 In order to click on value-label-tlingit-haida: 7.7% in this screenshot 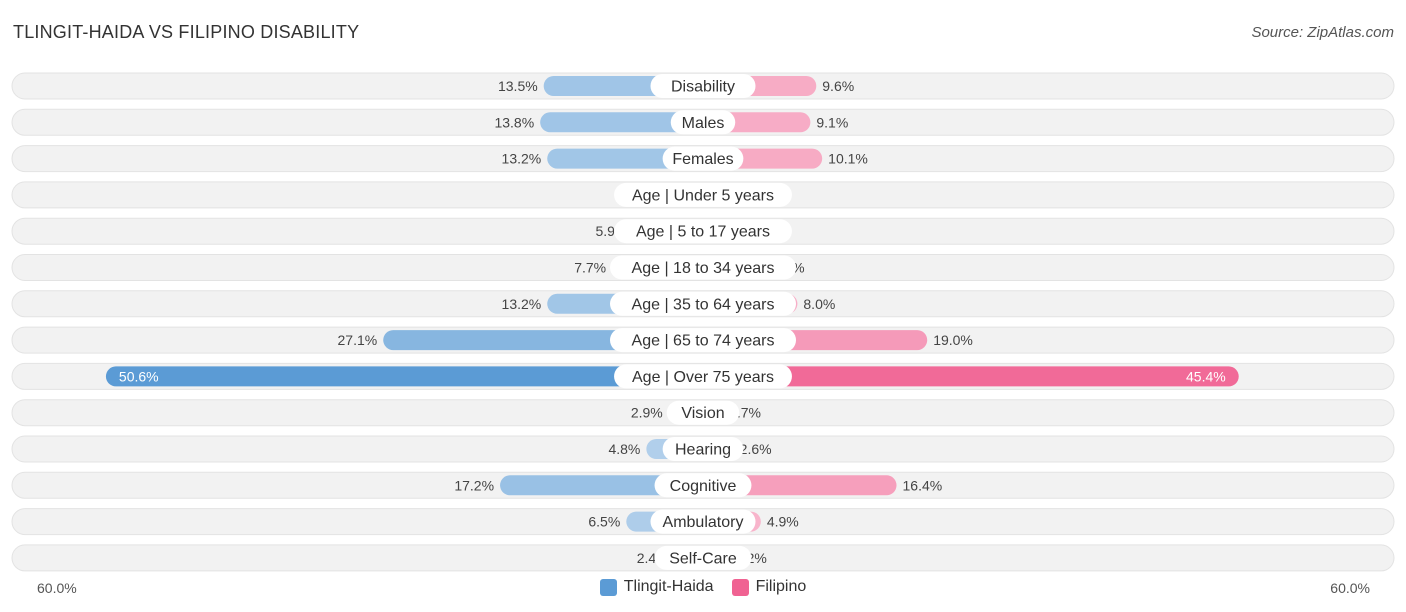, I will do `click(590, 268)`.